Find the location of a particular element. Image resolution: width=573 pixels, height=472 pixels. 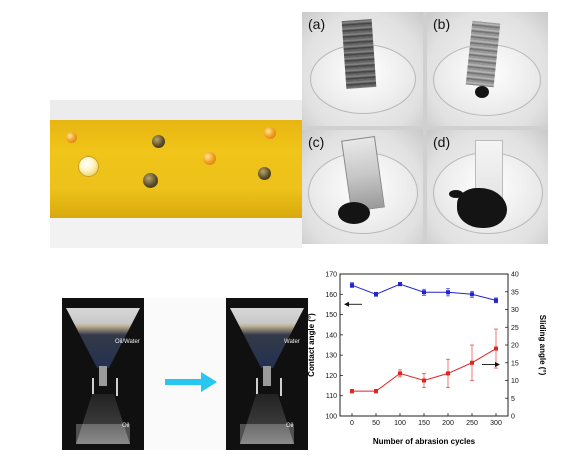

y-tick-label-left: 170 is located at coordinates (331, 275).